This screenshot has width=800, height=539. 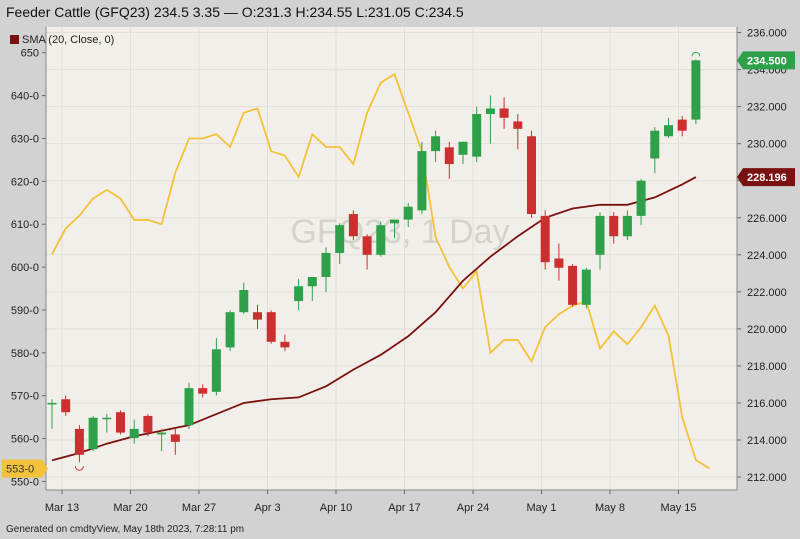 What do you see at coordinates (25, 182) in the screenshot?
I see `left-tick-label: 620-0` at bounding box center [25, 182].